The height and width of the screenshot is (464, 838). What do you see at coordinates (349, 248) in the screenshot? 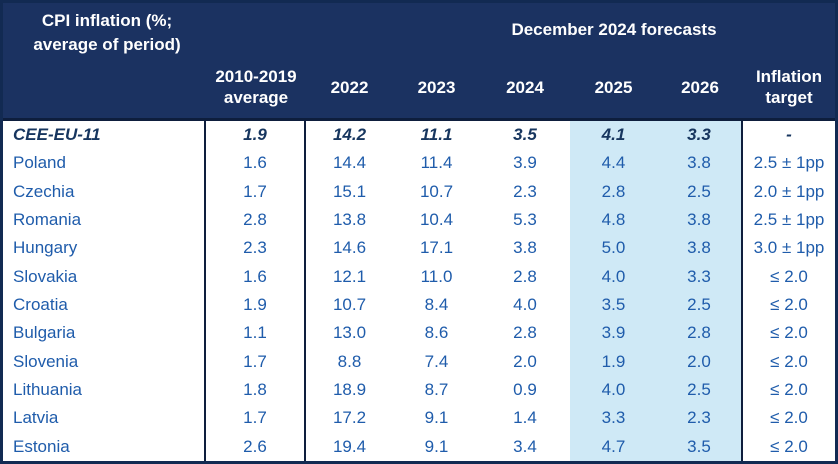
I see `value-cell: 14.6` at bounding box center [349, 248].